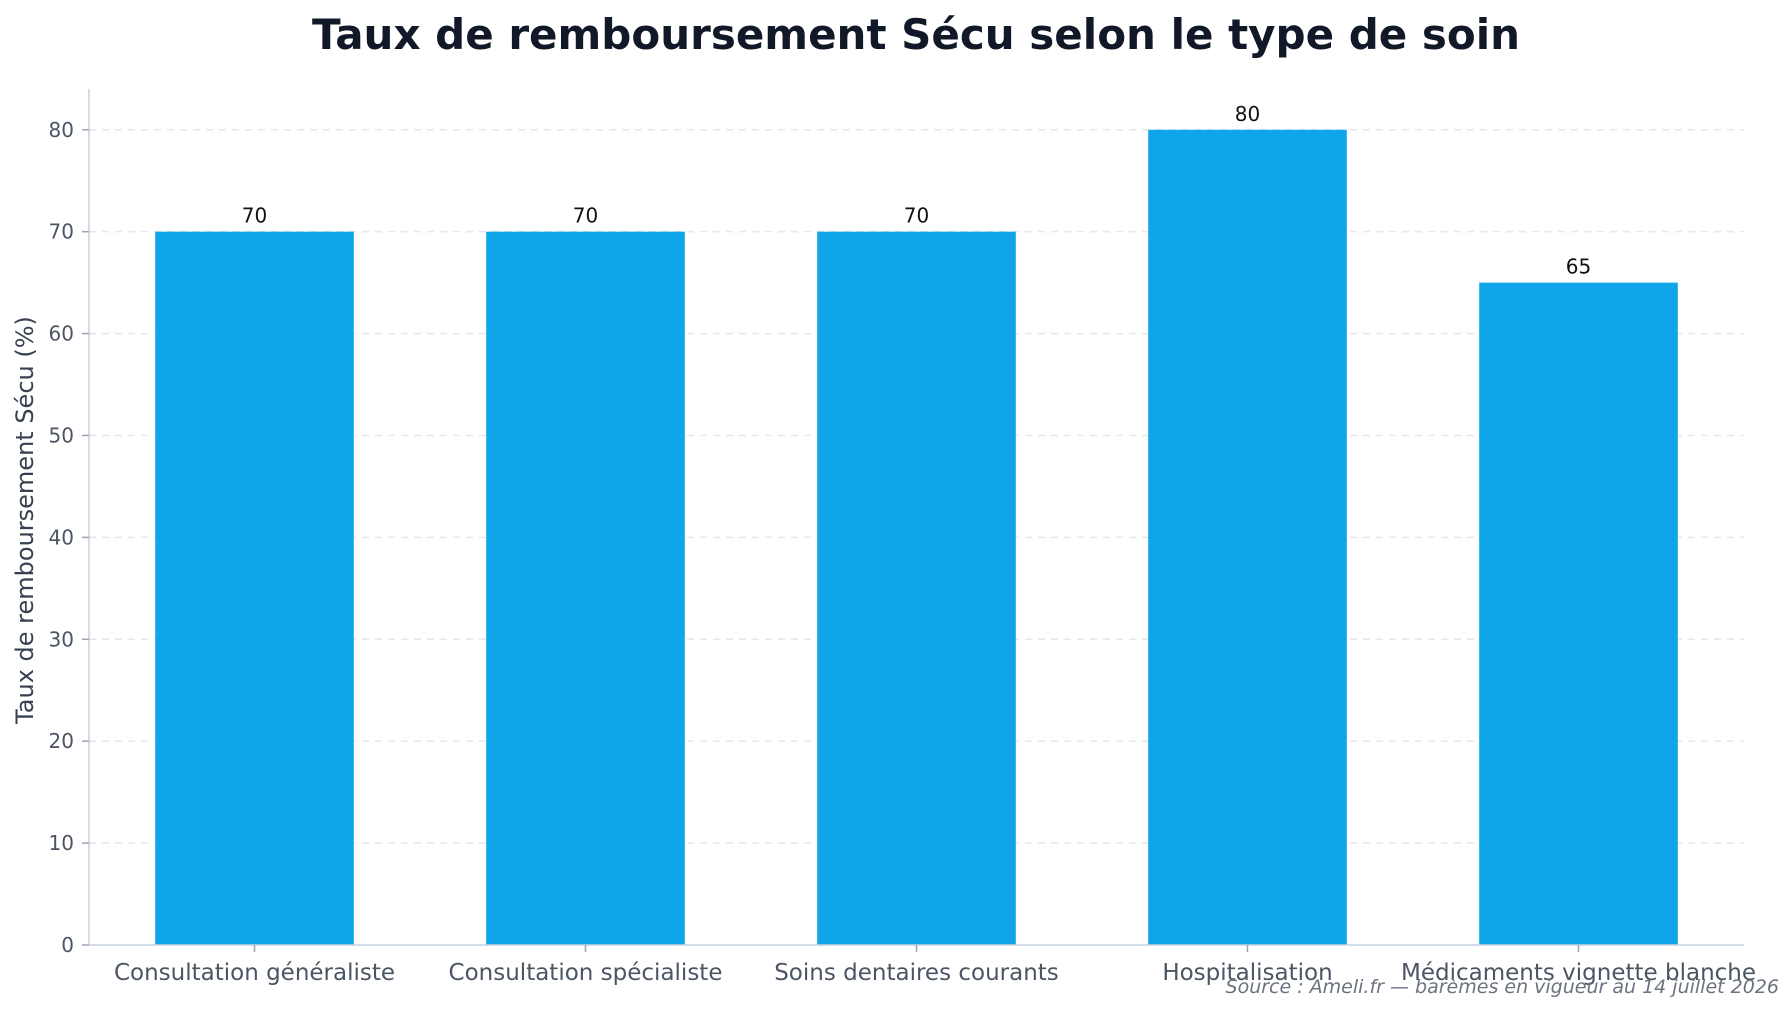  Describe the element at coordinates (61, 741) in the screenshot. I see `y-tick-label: 20` at that location.